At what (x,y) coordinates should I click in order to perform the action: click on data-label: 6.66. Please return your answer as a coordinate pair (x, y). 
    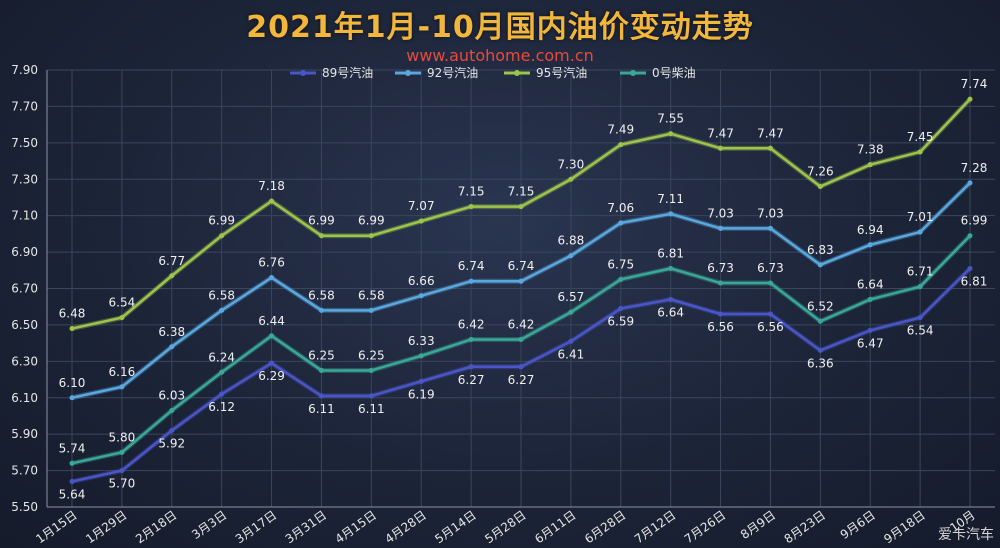
    Looking at the image, I should click on (421, 281).